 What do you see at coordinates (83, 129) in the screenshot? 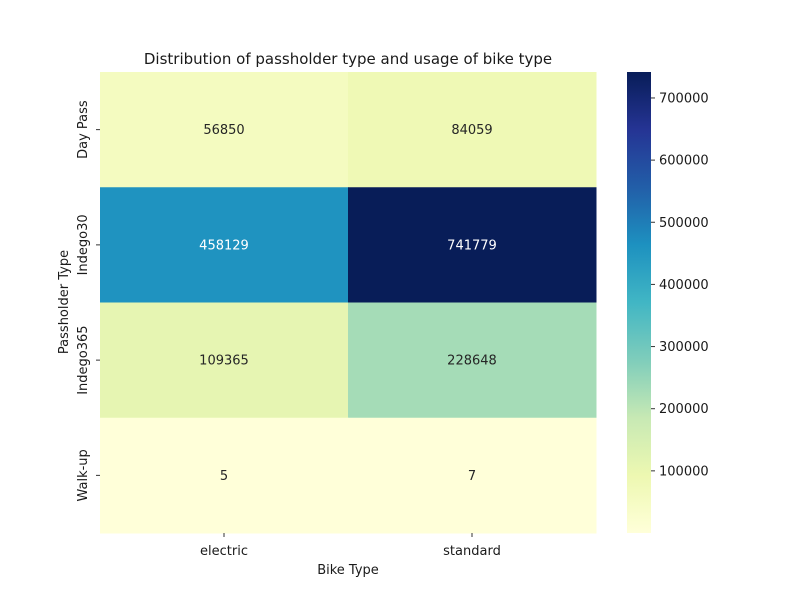
I see `y-tick-label: Day Pass` at bounding box center [83, 129].